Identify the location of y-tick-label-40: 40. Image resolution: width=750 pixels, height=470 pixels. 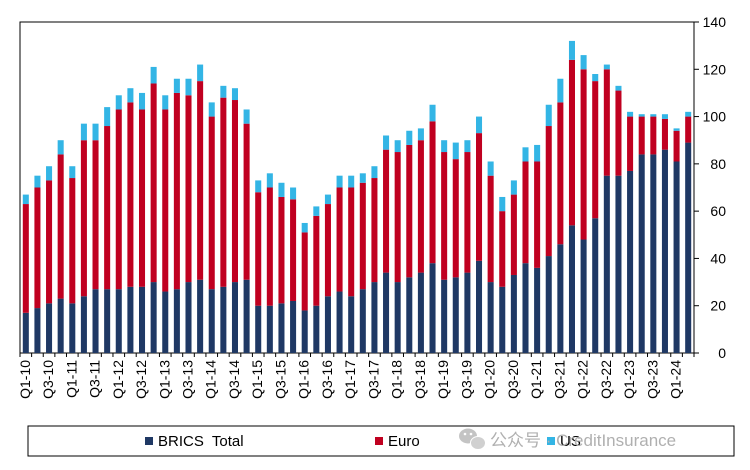
(718, 258).